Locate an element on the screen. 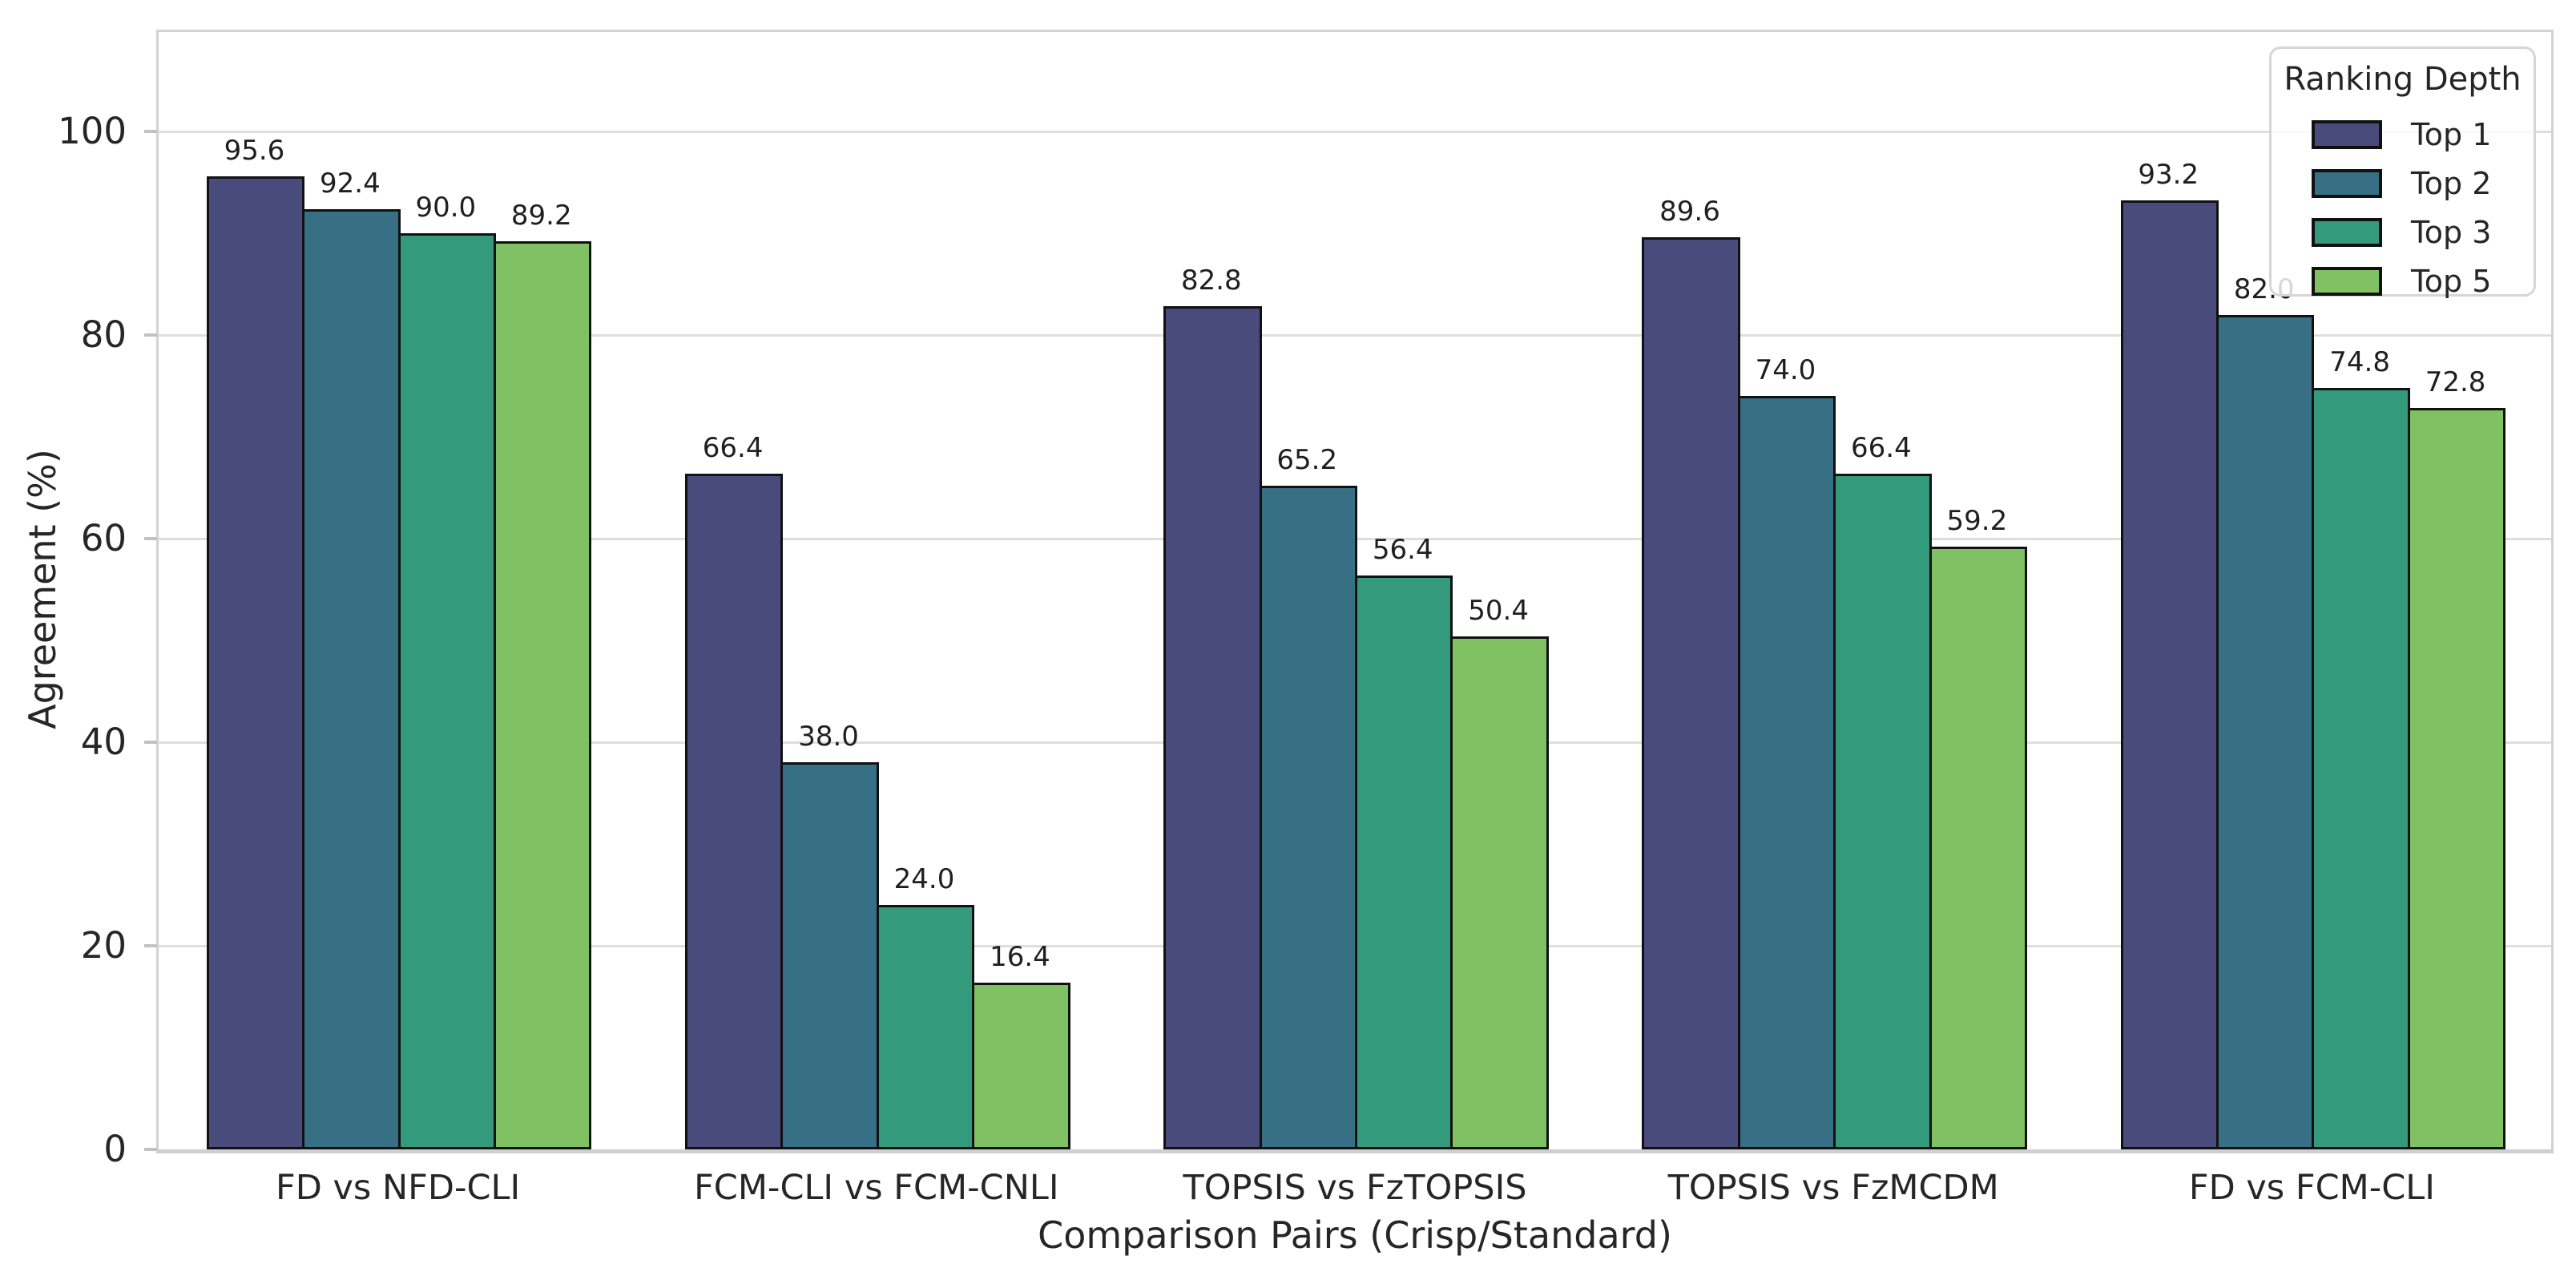  x-category-label: TOPSIS vs FzMCDM is located at coordinates (1833, 1188).